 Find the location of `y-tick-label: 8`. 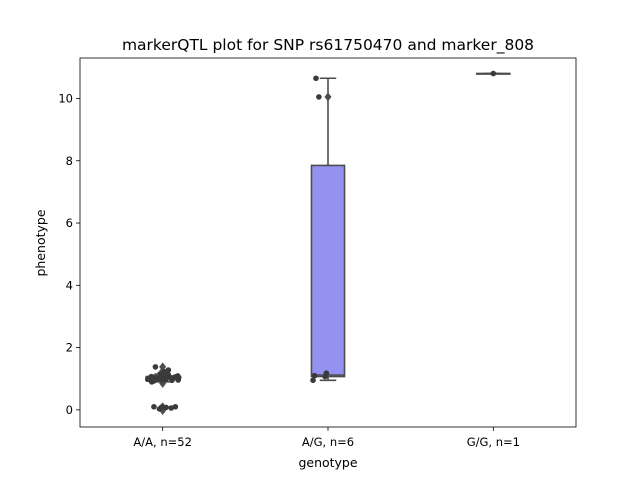

y-tick-label: 8 is located at coordinates (69, 161).